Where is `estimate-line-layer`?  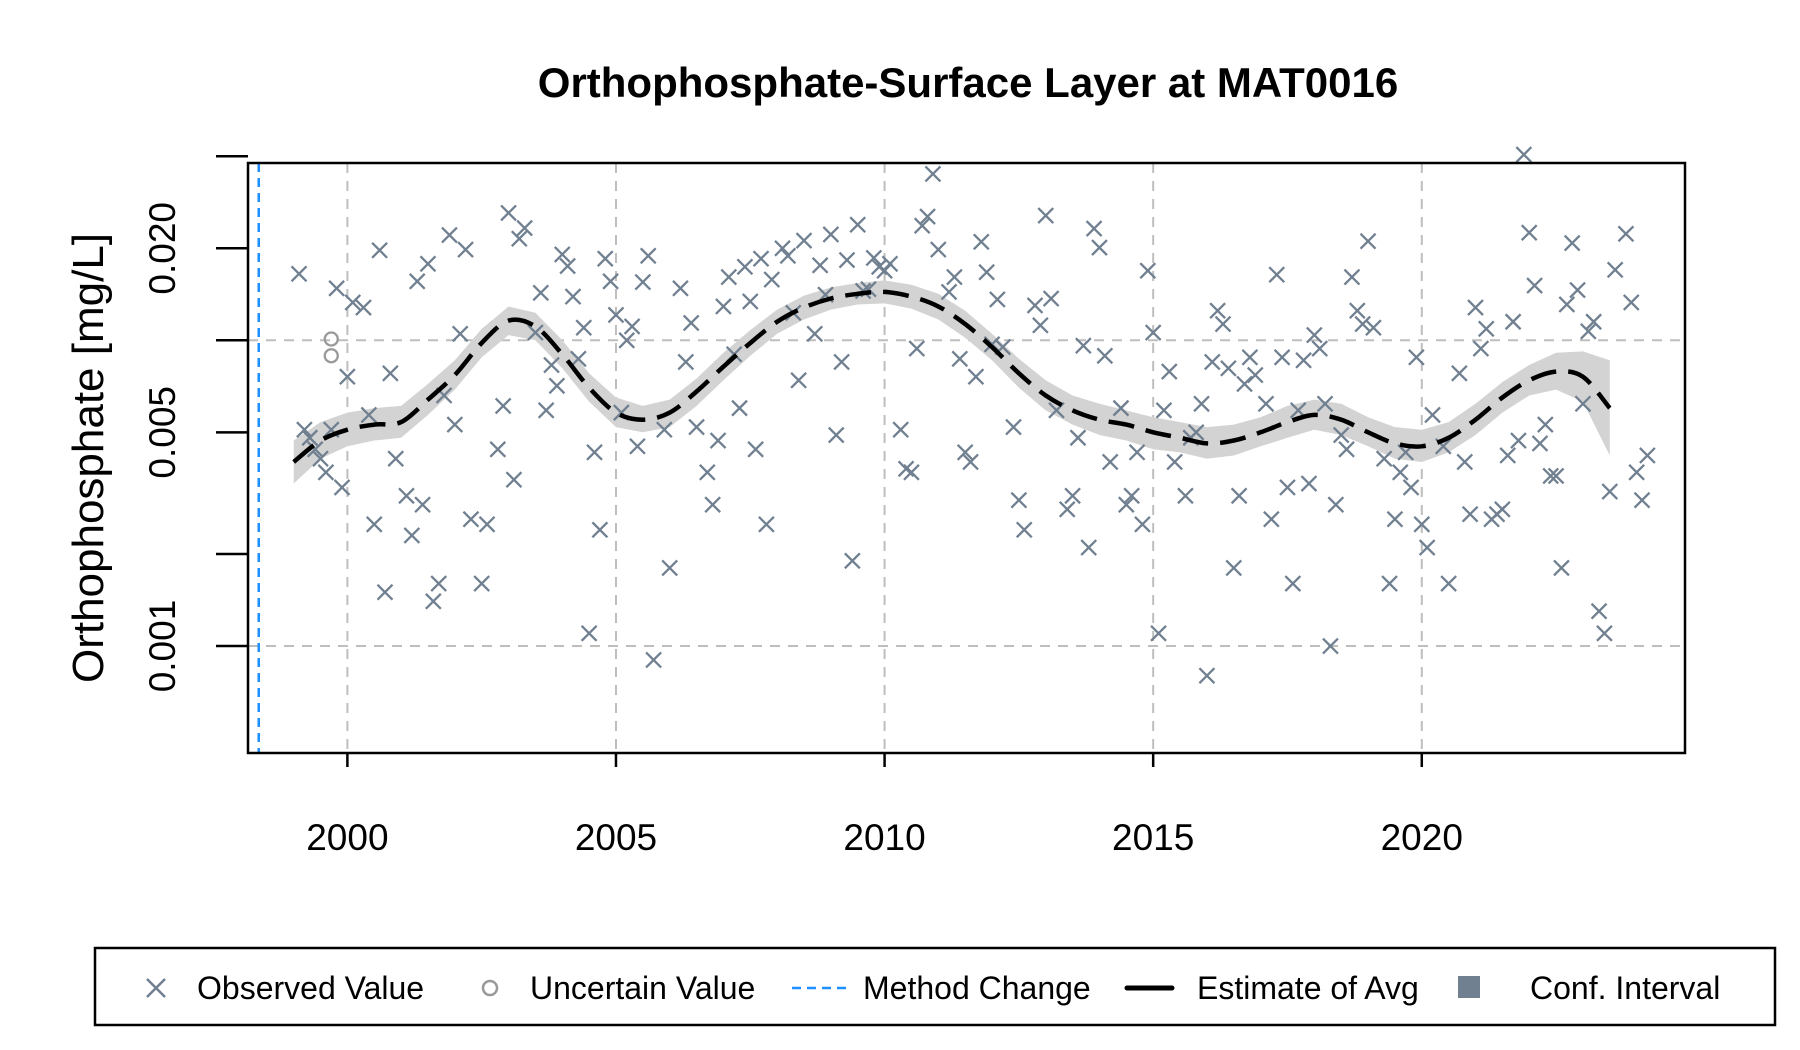
estimate-line-layer is located at coordinates (952, 376).